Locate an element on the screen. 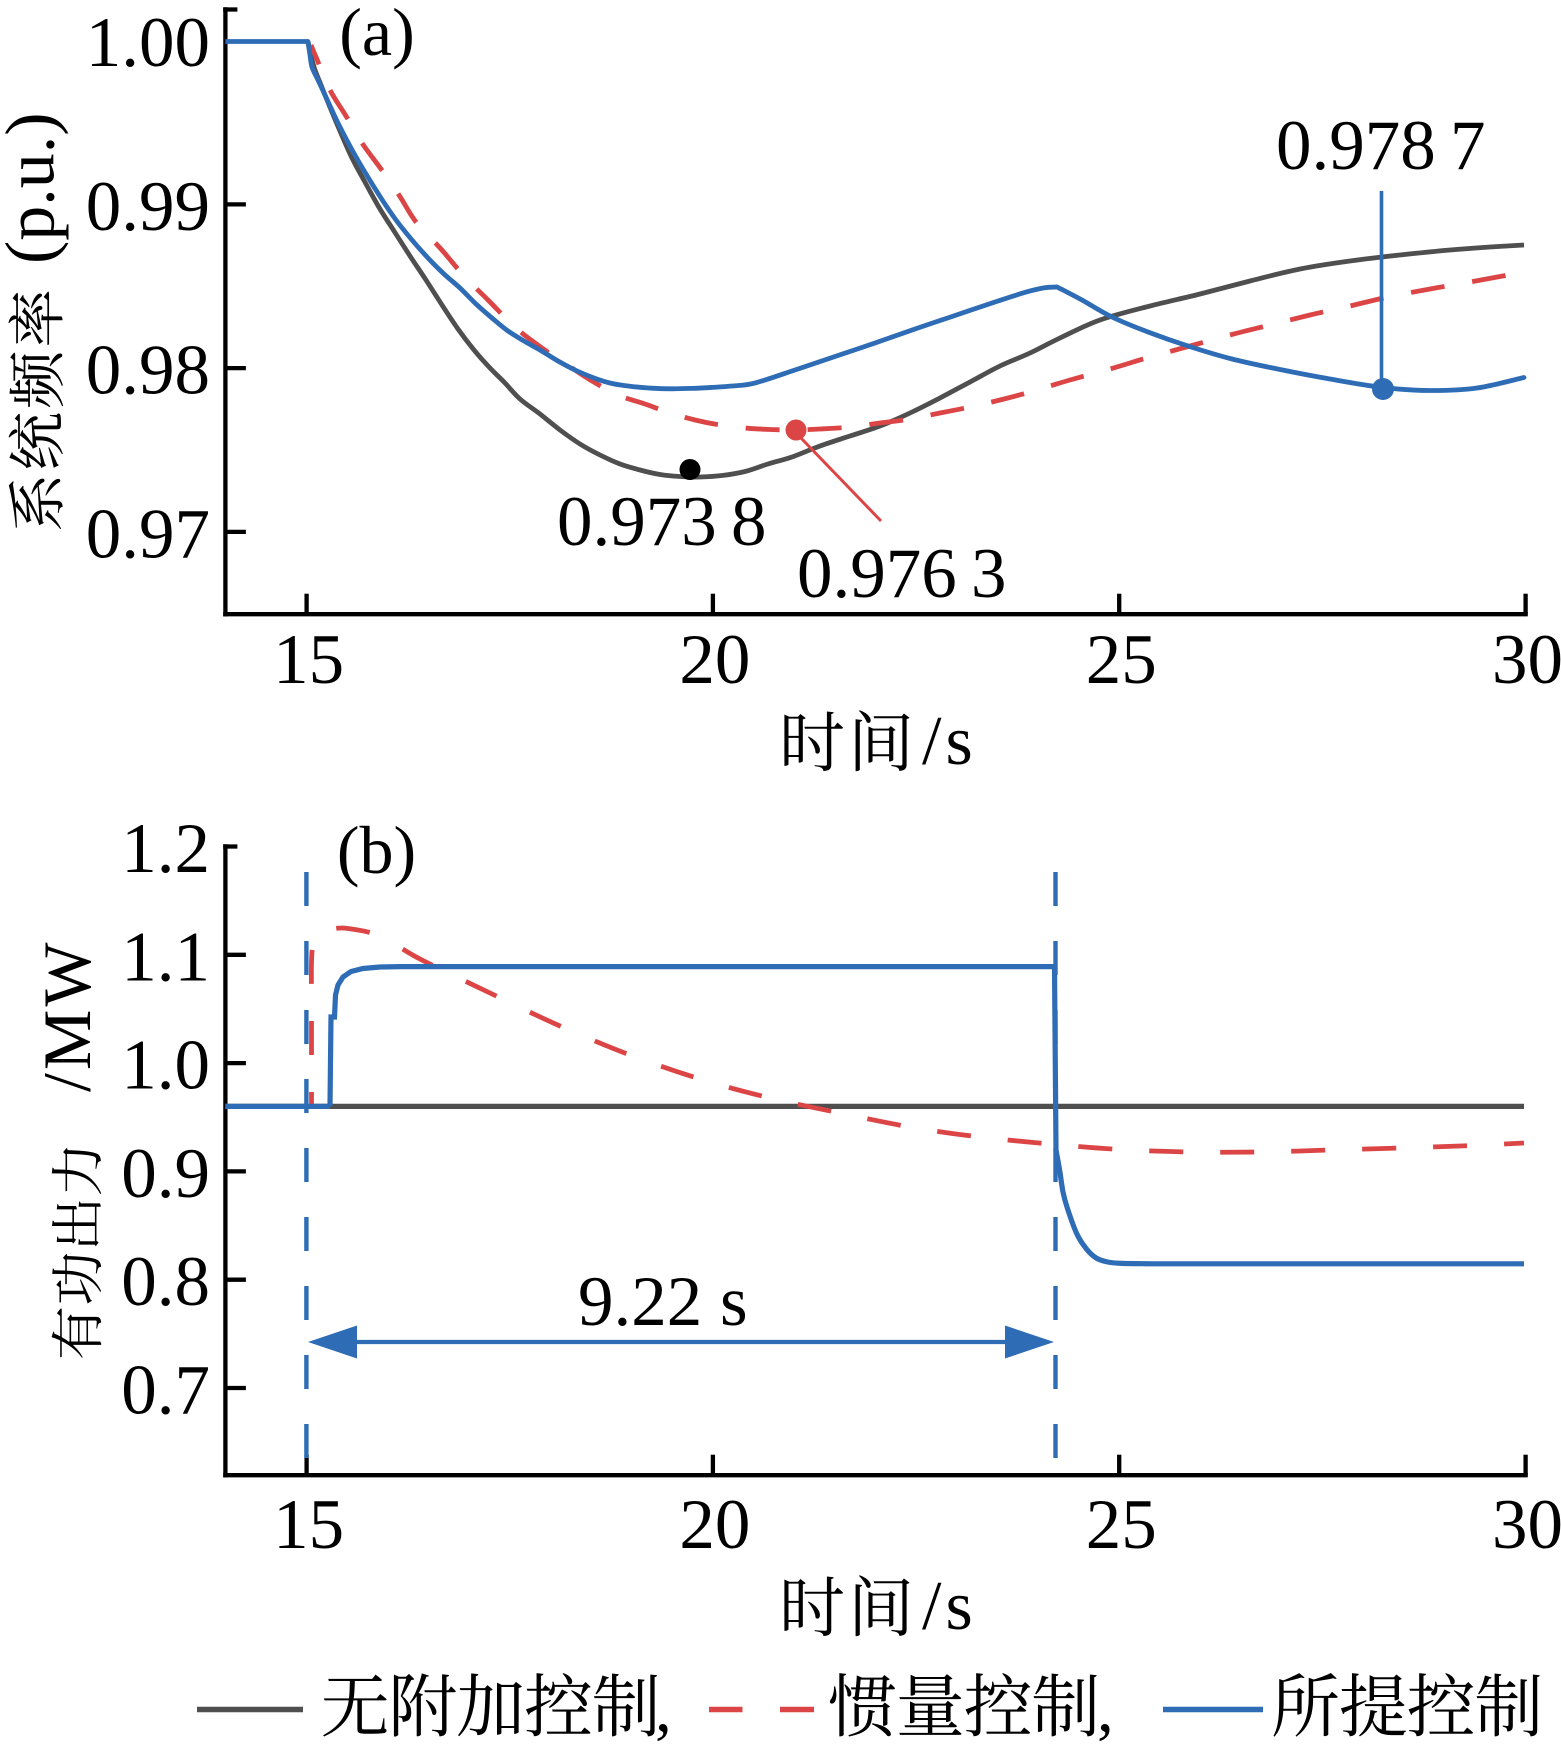 The width and height of the screenshot is (1561, 1749). svg-text: /MW is located at coordinates (67, 1015).